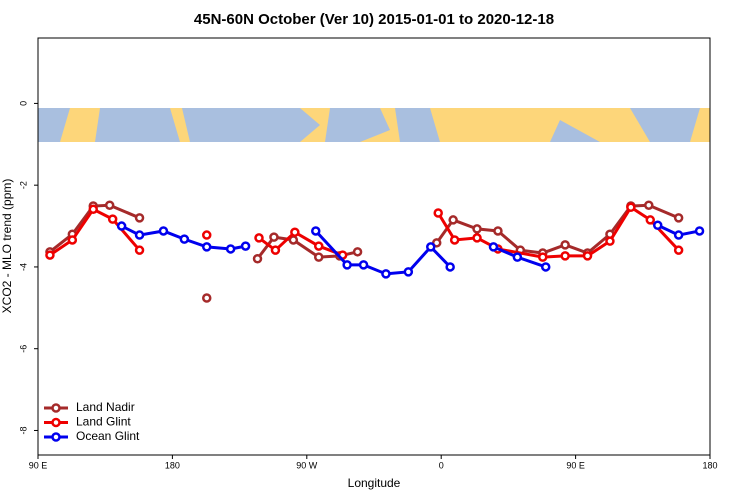 The height and width of the screenshot is (500, 750). I want to click on x-tick-label: 90 W, so click(307, 465).